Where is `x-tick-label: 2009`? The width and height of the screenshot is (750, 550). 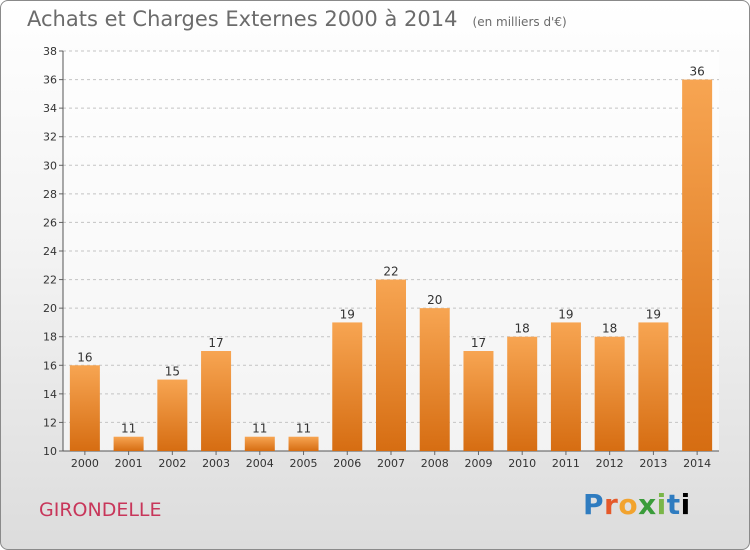
x-tick-label: 2009 is located at coordinates (478, 463).